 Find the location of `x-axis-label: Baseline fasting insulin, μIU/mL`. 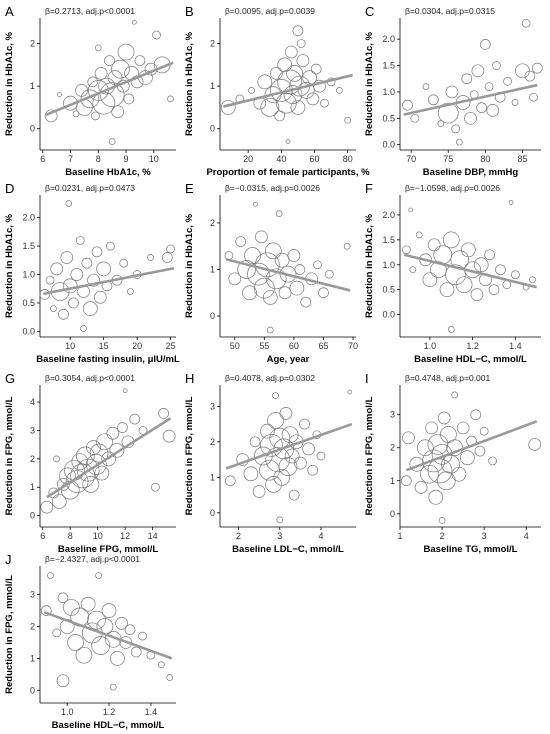

x-axis-label: Baseline fasting insulin, μIU/mL is located at coordinates (108, 359).